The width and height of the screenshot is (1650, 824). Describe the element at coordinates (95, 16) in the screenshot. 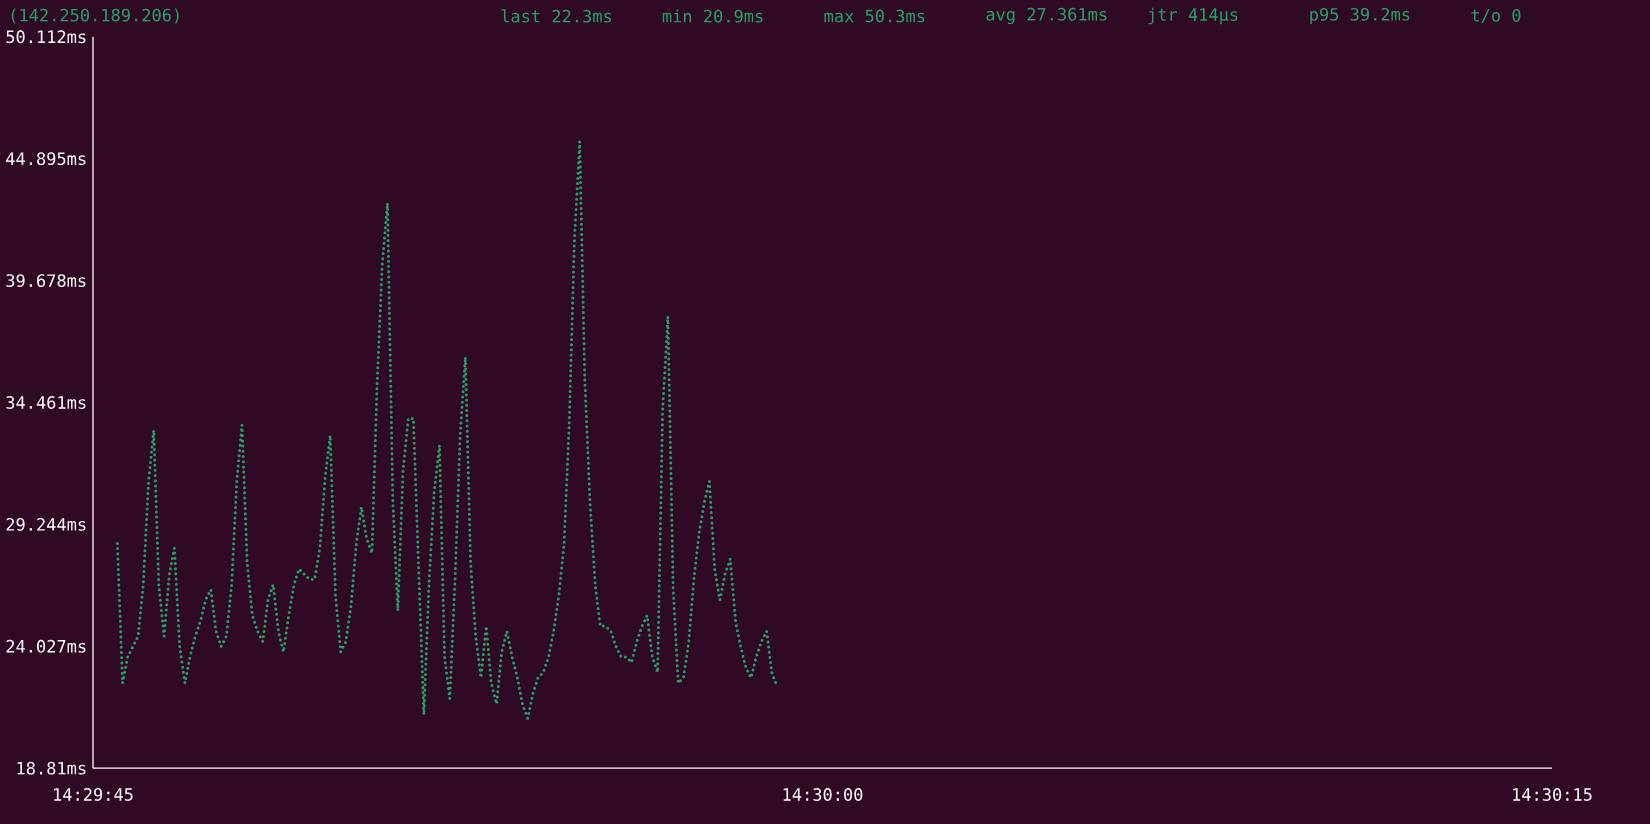

I see `text: (142.250.189.206)` at that location.